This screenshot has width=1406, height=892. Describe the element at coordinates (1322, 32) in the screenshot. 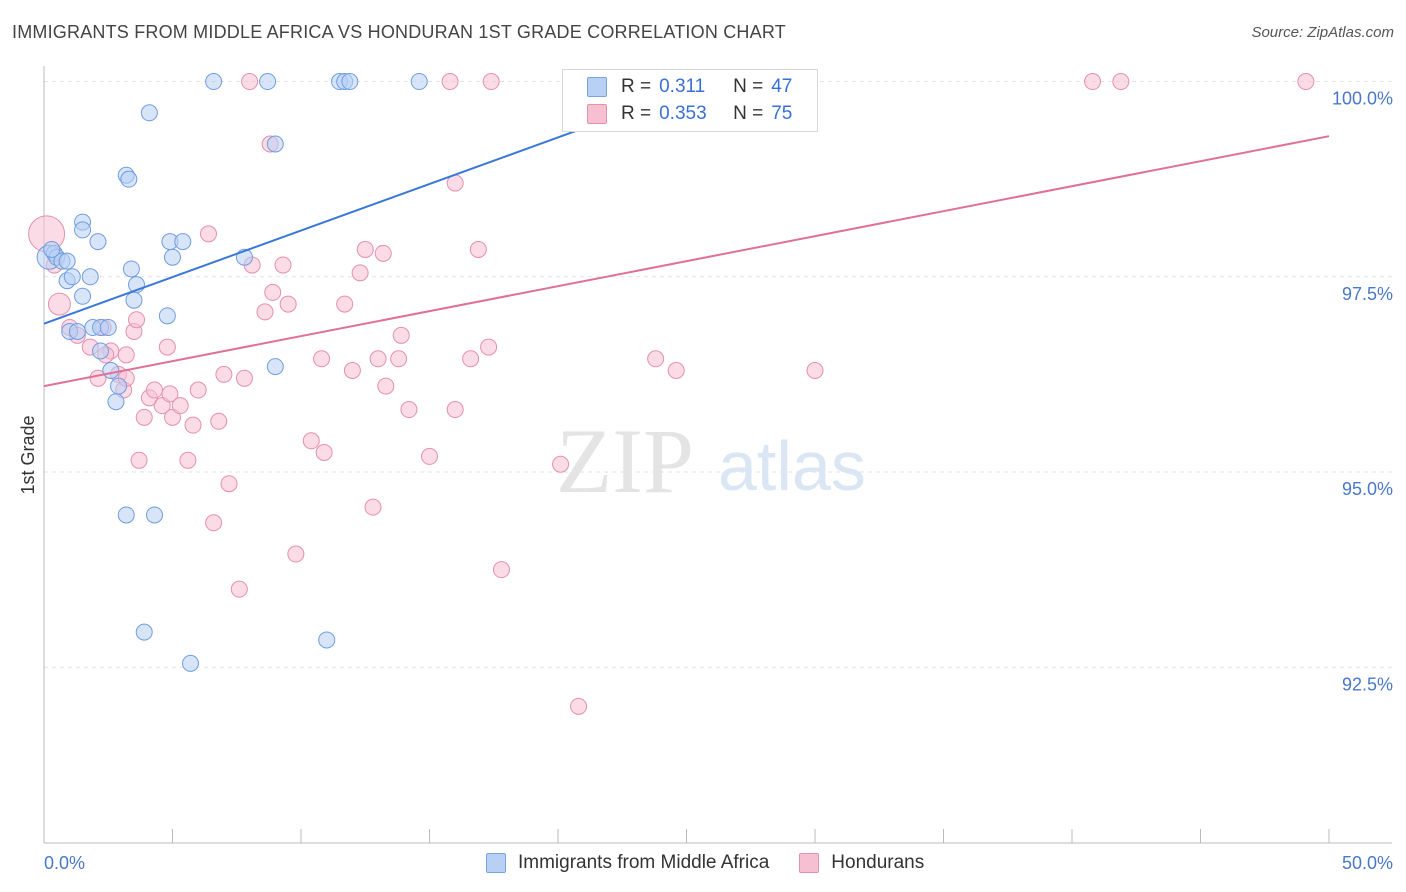

I see `source-label: Source: ZipAtlas.com` at that location.